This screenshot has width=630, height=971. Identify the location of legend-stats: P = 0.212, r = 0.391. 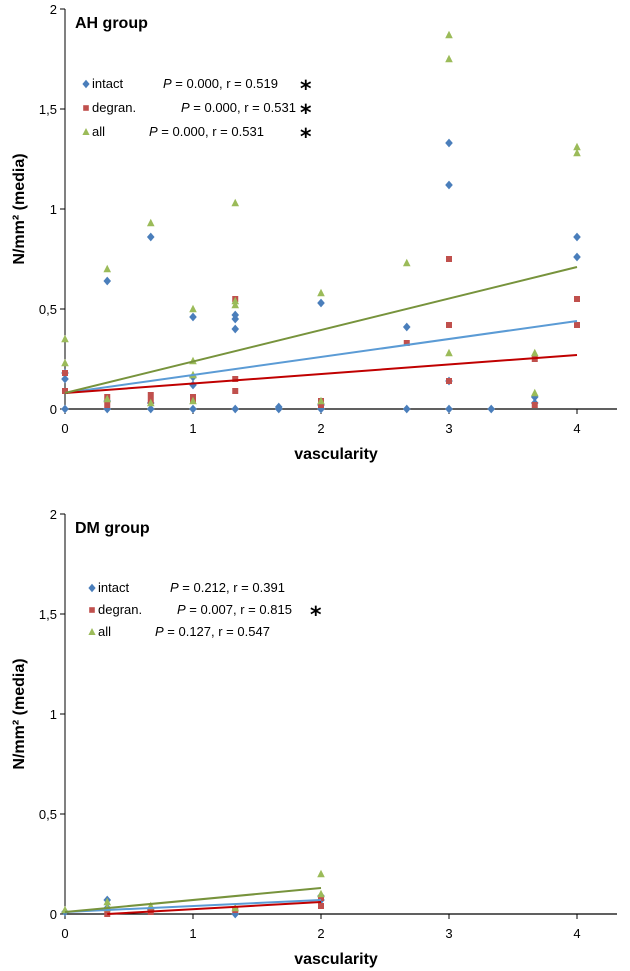
(227, 587).